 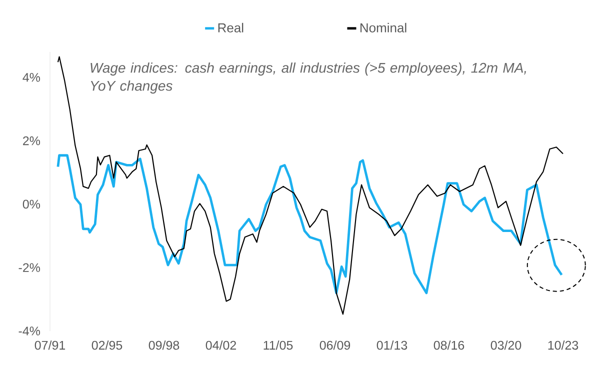 What do you see at coordinates (107, 345) in the screenshot?
I see `x-tick-label: 02/95` at bounding box center [107, 345].